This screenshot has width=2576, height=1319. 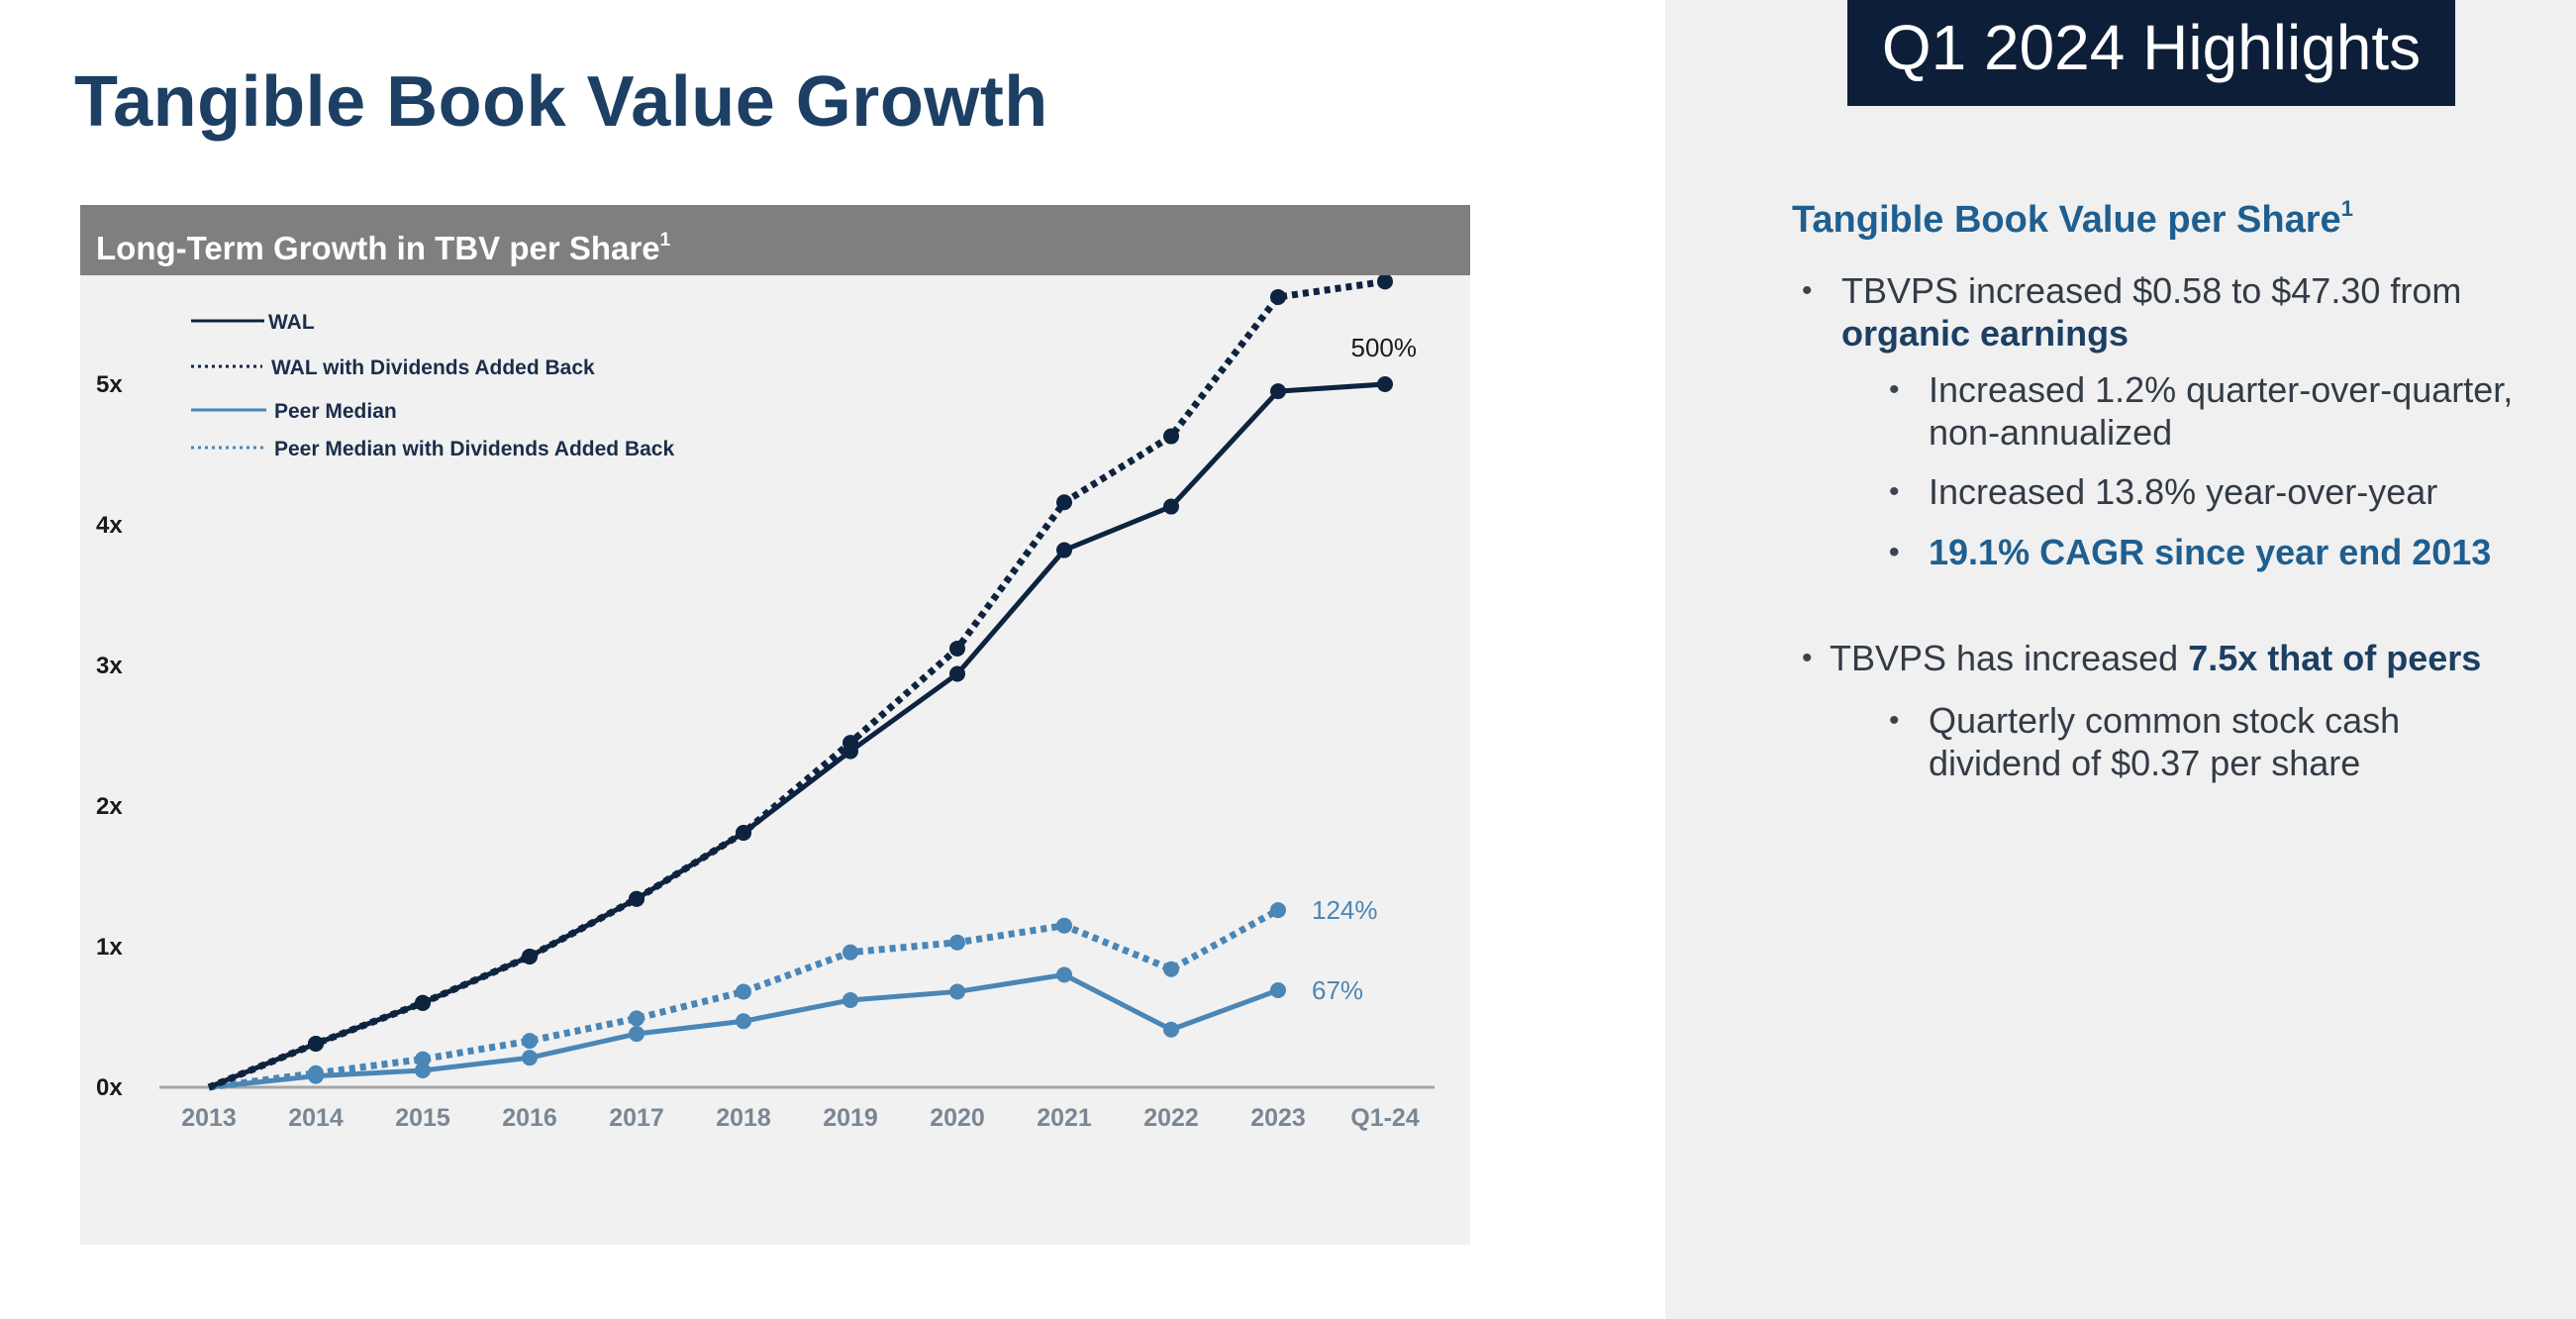 I want to click on y-tick-label: 4x, so click(x=109, y=525).